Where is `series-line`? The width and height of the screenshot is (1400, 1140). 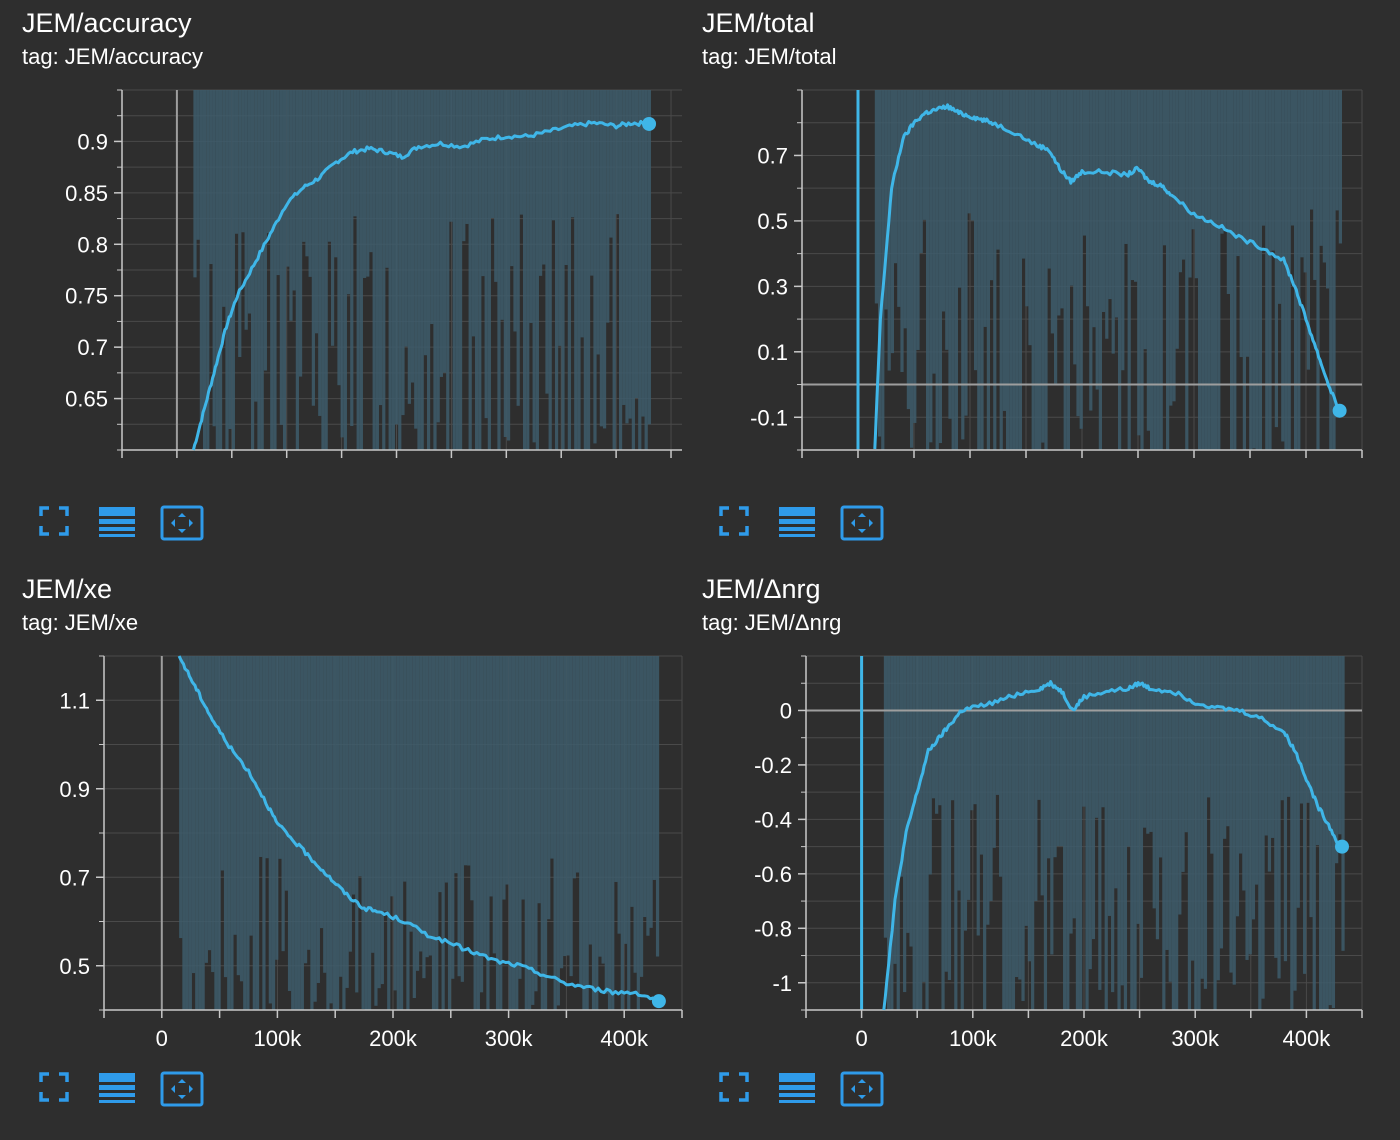 series-line is located at coordinates (418, 829).